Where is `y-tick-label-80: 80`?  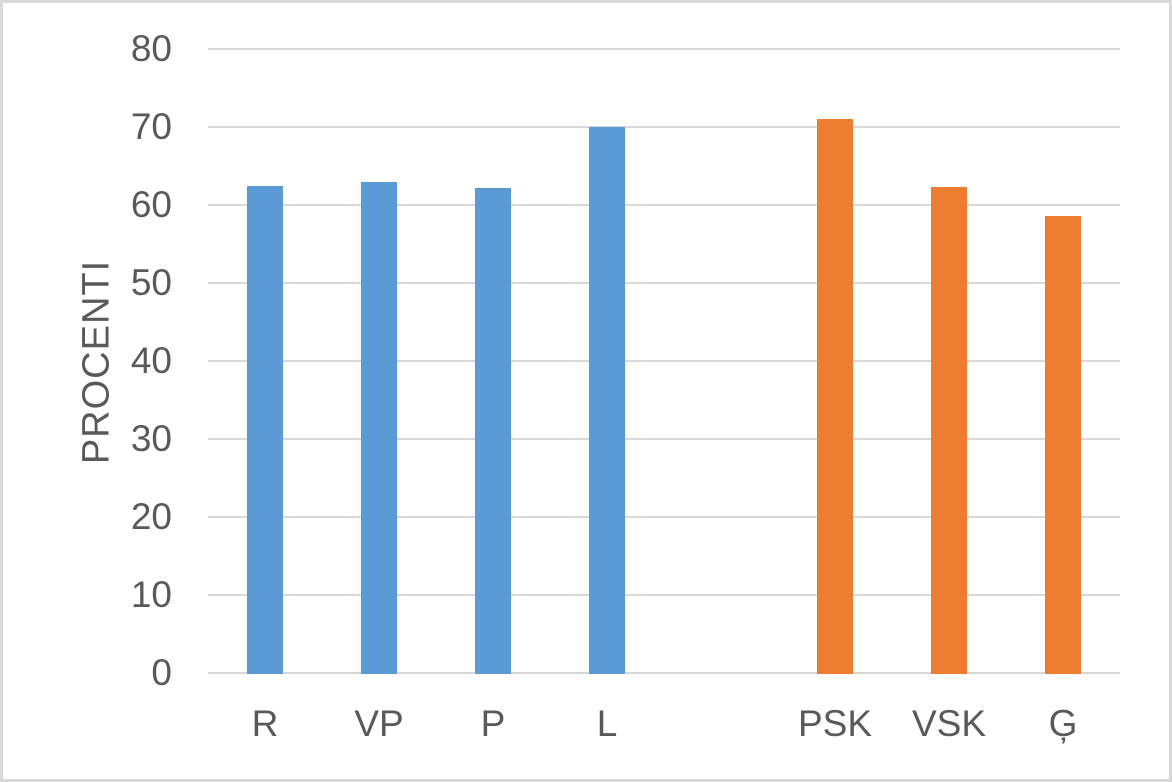 y-tick-label-80: 80 is located at coordinates (151, 48).